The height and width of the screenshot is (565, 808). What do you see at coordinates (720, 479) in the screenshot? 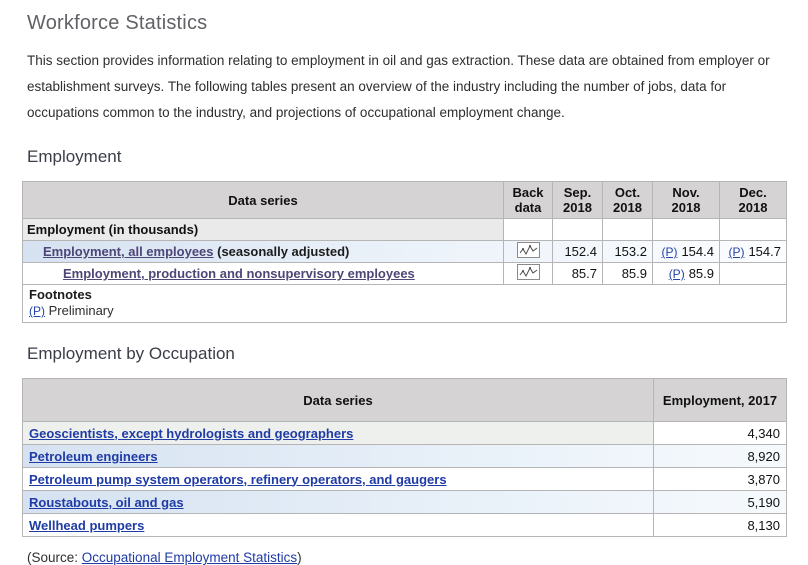
I see `occupation-value: 3,870` at bounding box center [720, 479].